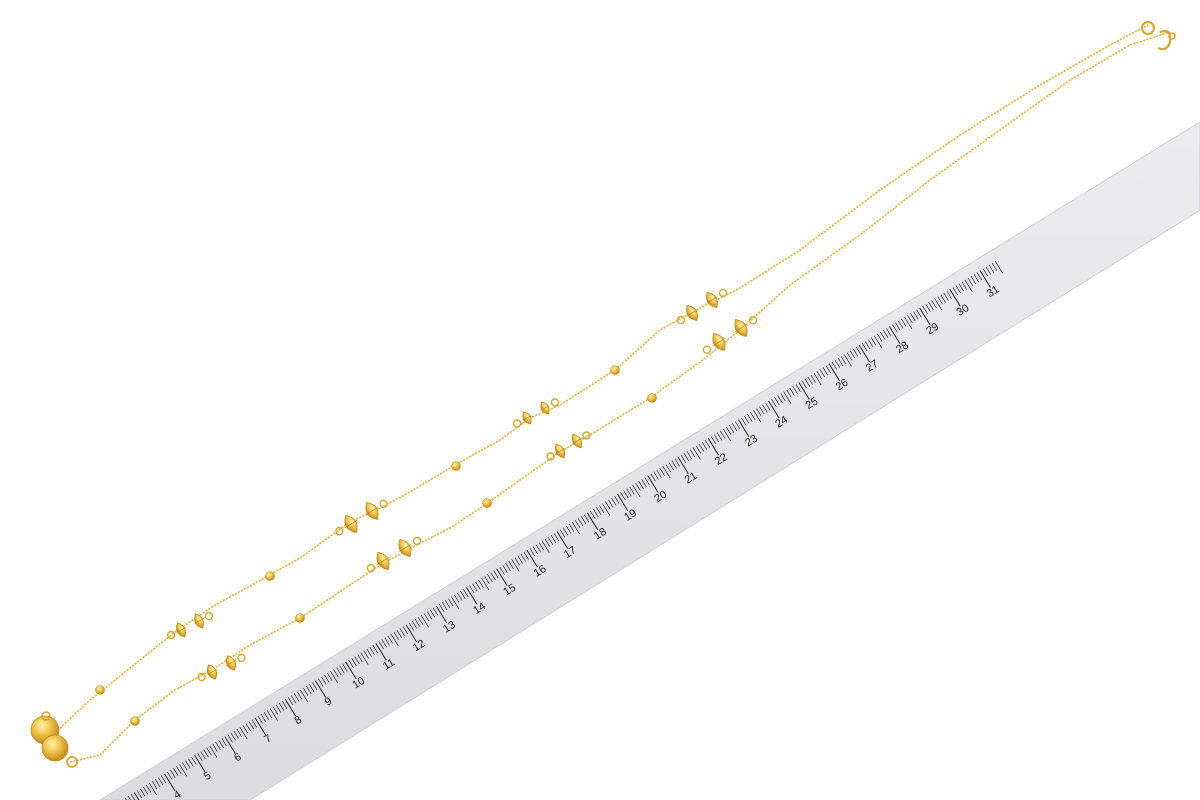 This screenshot has height=800, width=1200. I want to click on ruler-label: 6, so click(238, 757).